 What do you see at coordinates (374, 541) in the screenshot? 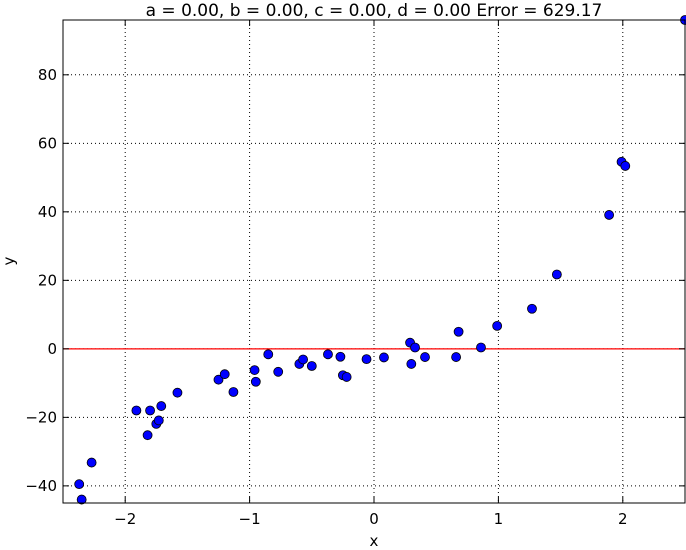
I see `x-axis-label: x` at bounding box center [374, 541].